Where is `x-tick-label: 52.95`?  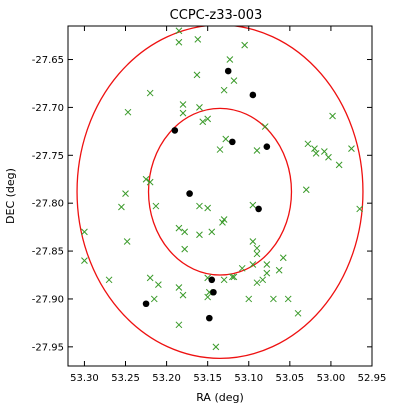
x-tick-label: 52.95 is located at coordinates (372, 378).